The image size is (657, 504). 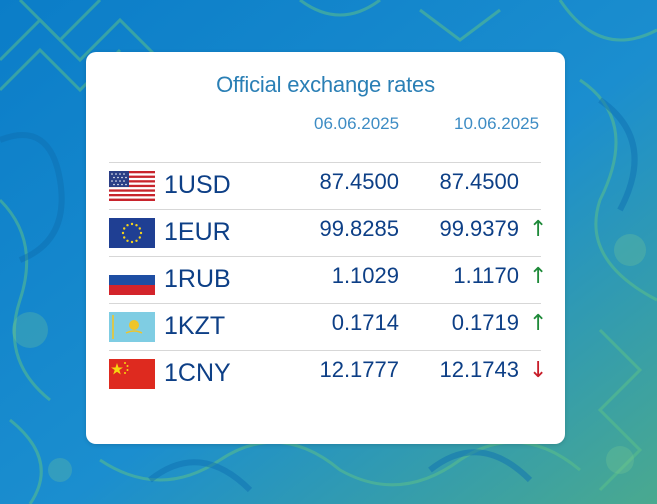 I want to click on rate-row-eur: 1EUR 99.8285 99.9379 ↑, so click(x=328, y=232).